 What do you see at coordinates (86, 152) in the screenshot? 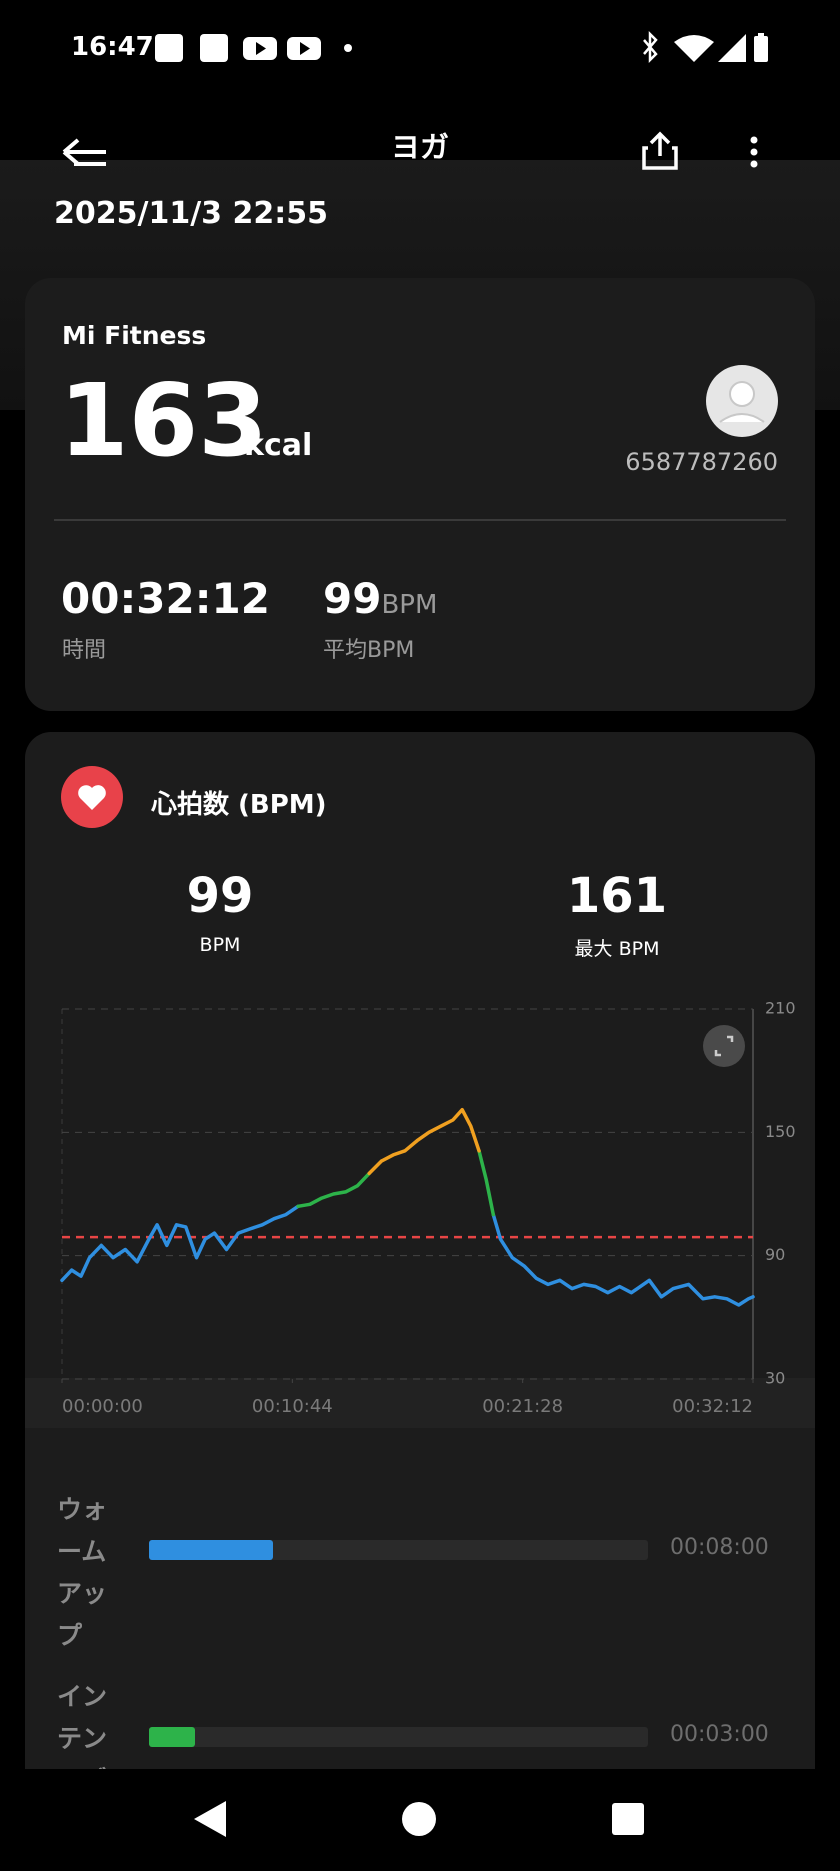
I see `back-button` at bounding box center [86, 152].